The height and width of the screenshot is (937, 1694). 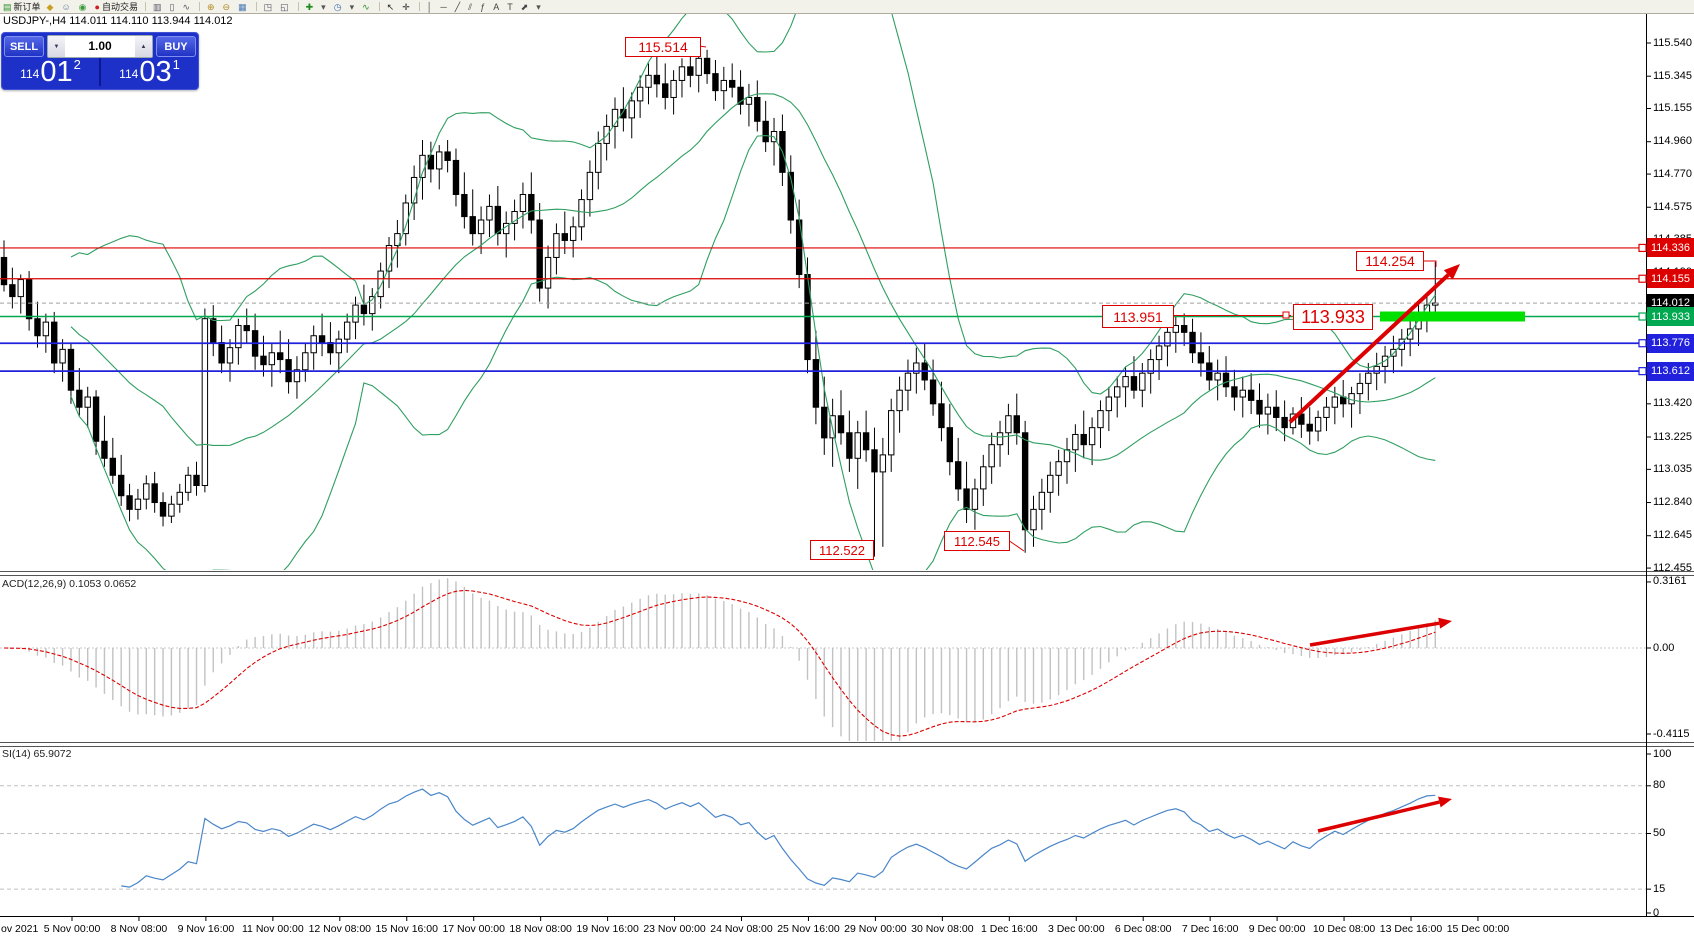 What do you see at coordinates (66, 7) in the screenshot?
I see `market-watch-icon: ☺` at bounding box center [66, 7].